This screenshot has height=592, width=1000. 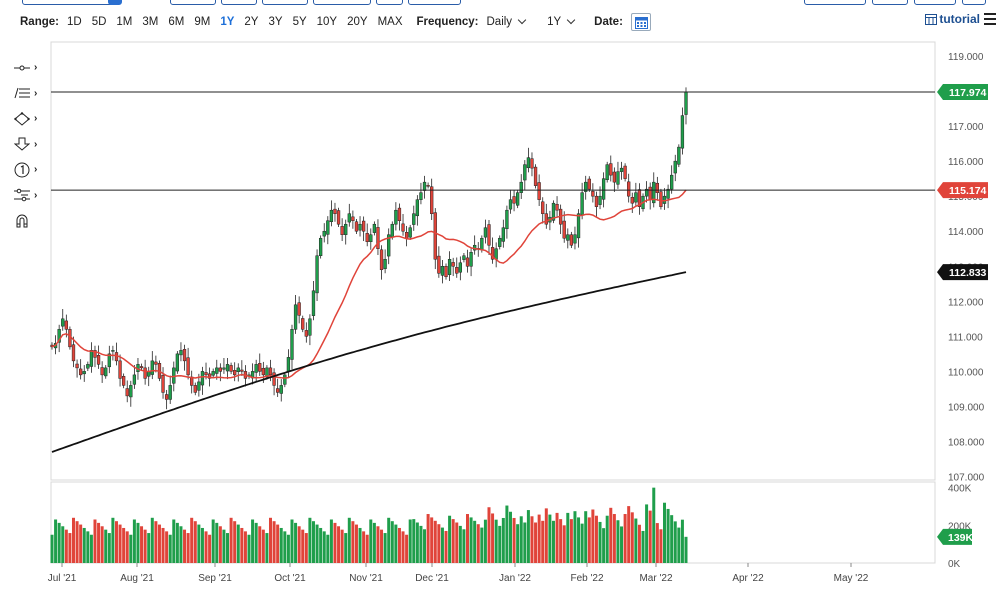 What do you see at coordinates (202, 22) in the screenshot?
I see `range-9m: 9M` at bounding box center [202, 22].